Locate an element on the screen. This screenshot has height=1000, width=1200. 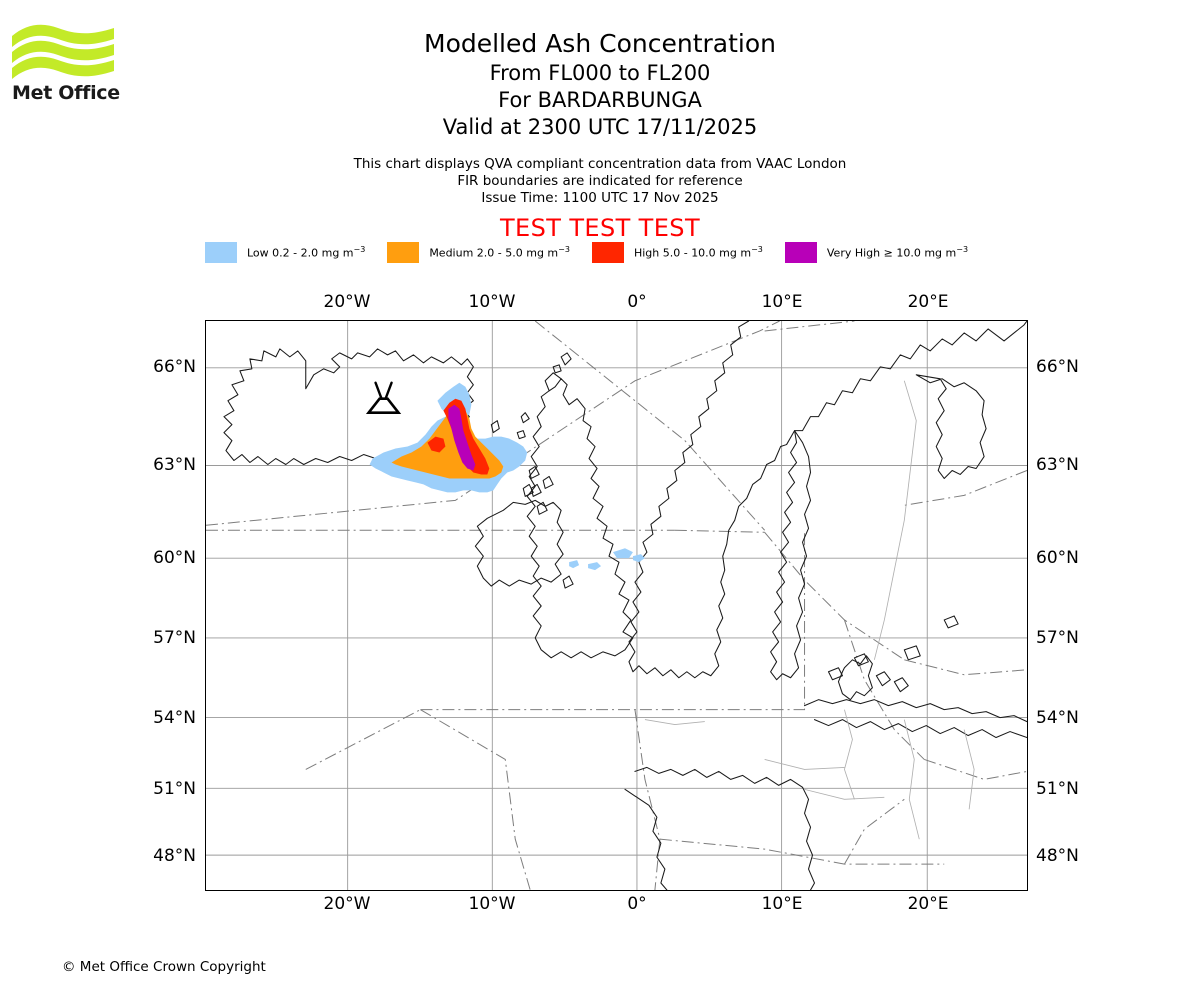
y-tick-right-66n: 66°N is located at coordinates (1057, 367).